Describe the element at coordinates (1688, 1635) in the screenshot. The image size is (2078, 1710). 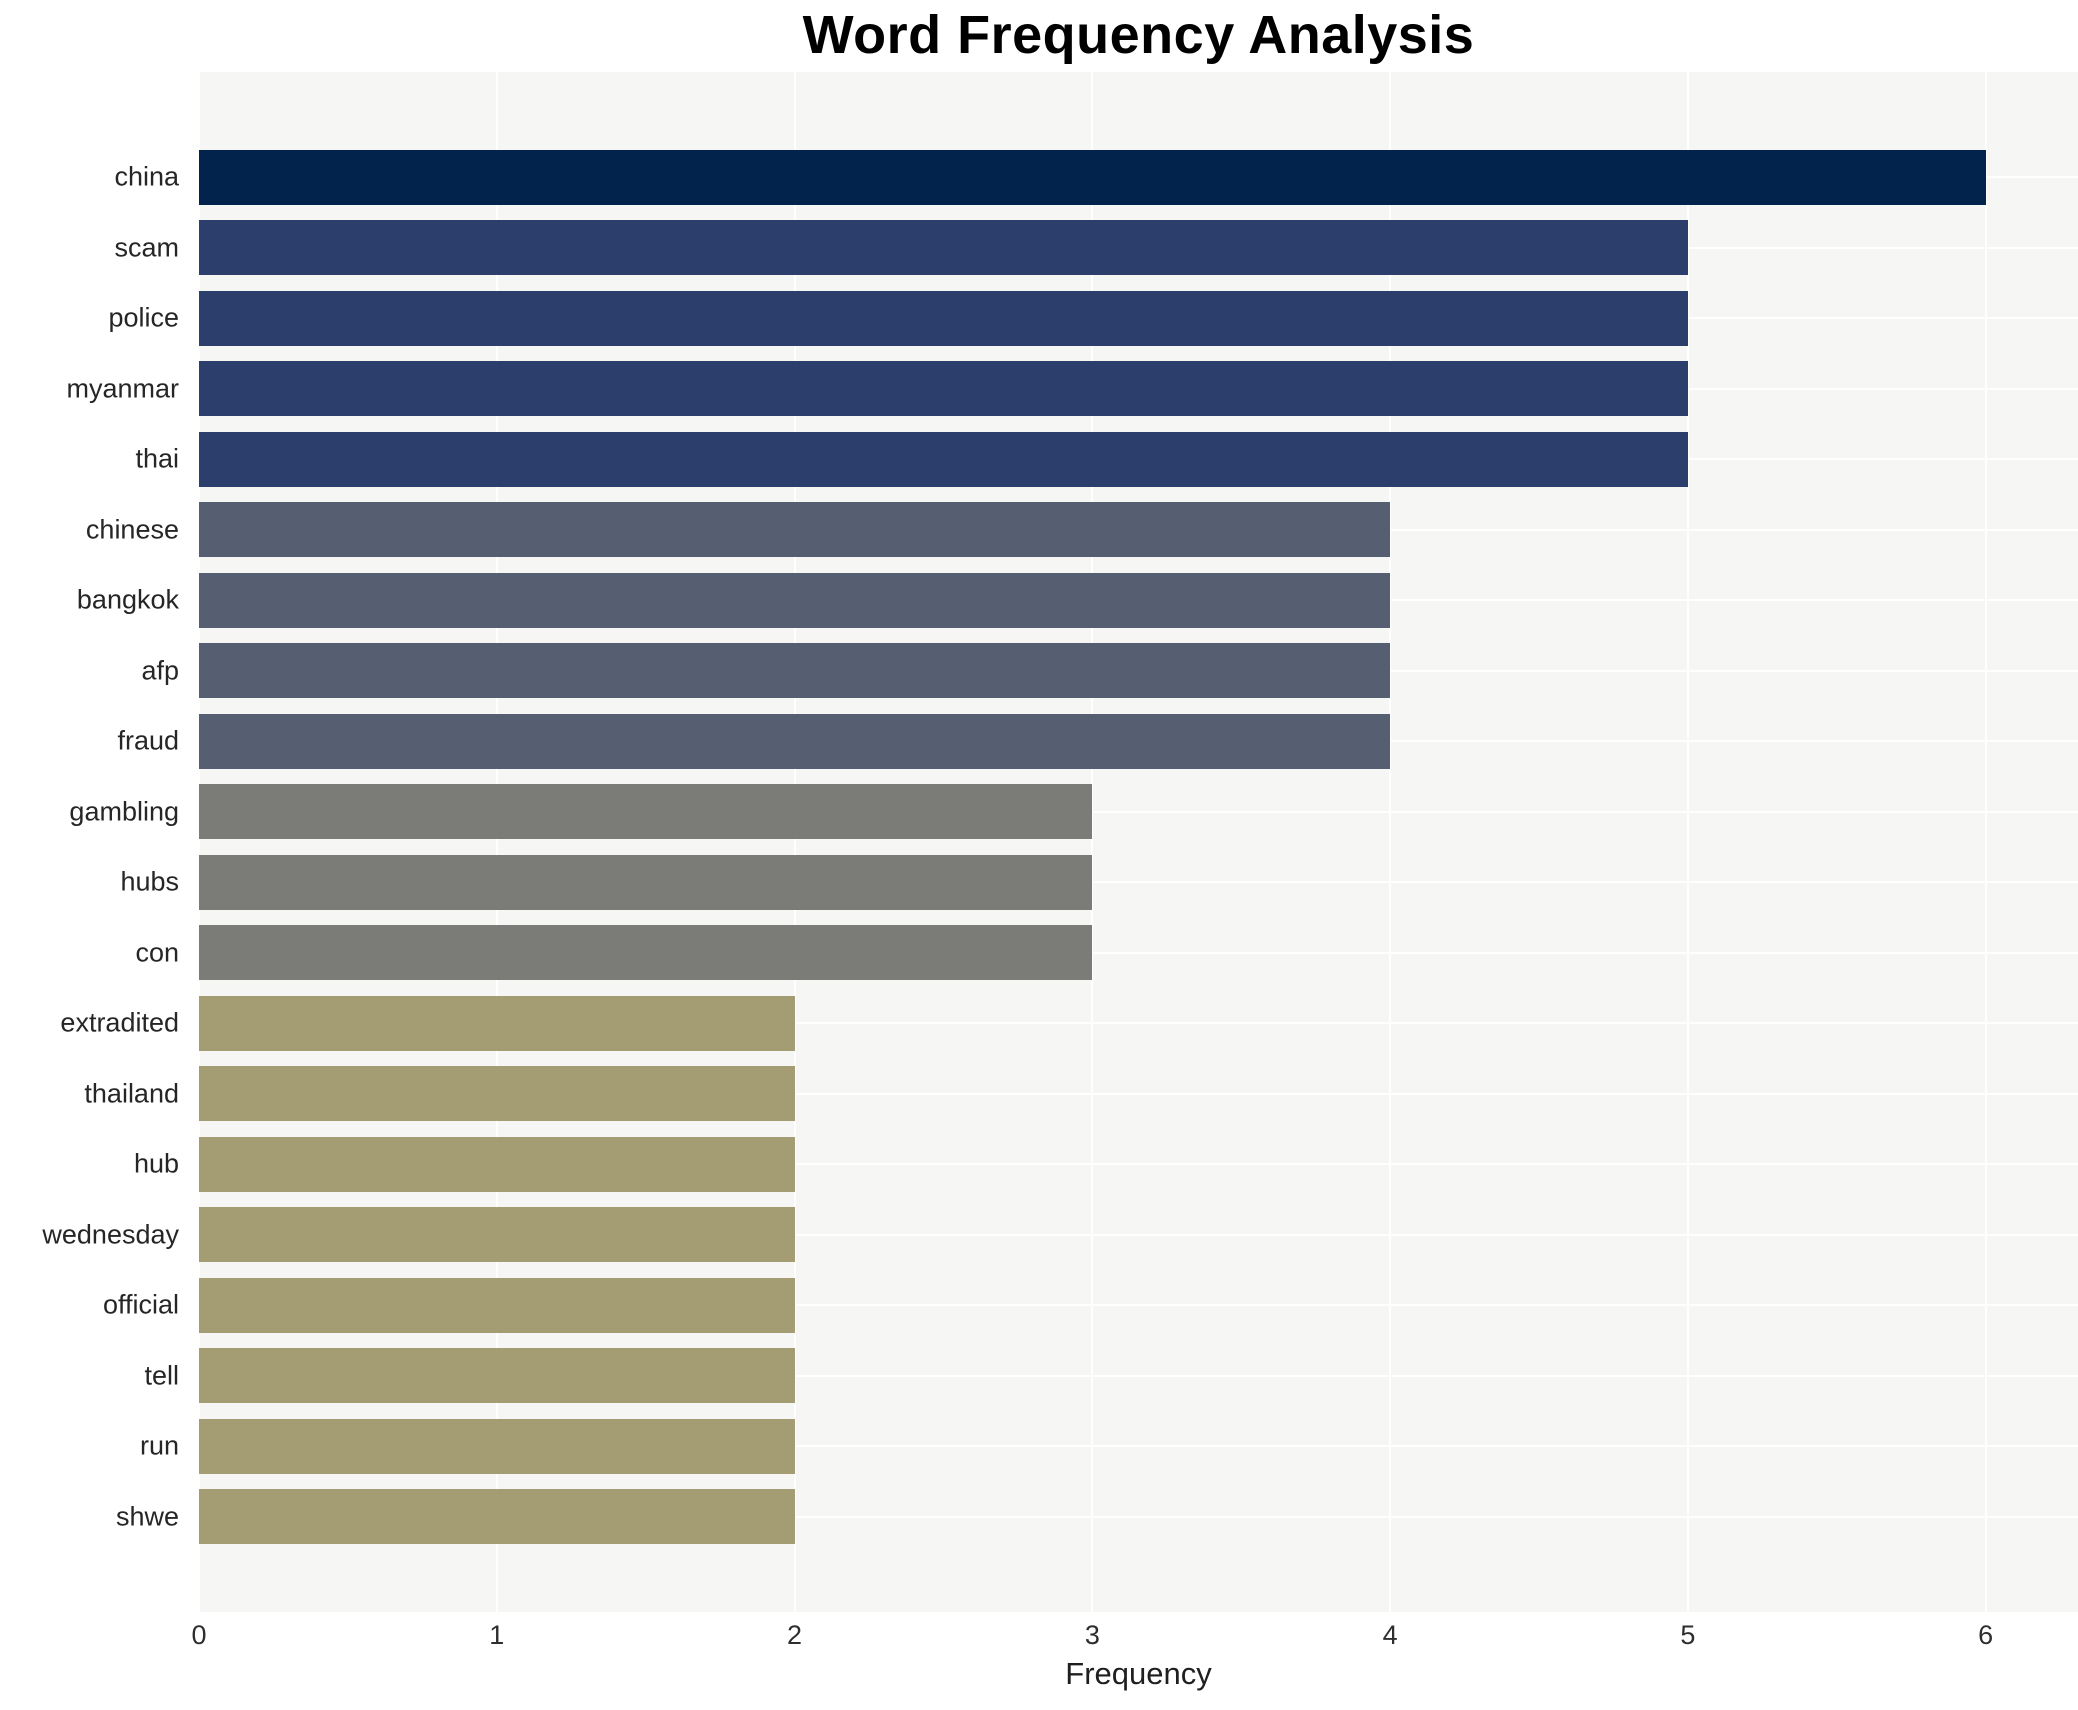
I see `x-tick-label: 5` at that location.